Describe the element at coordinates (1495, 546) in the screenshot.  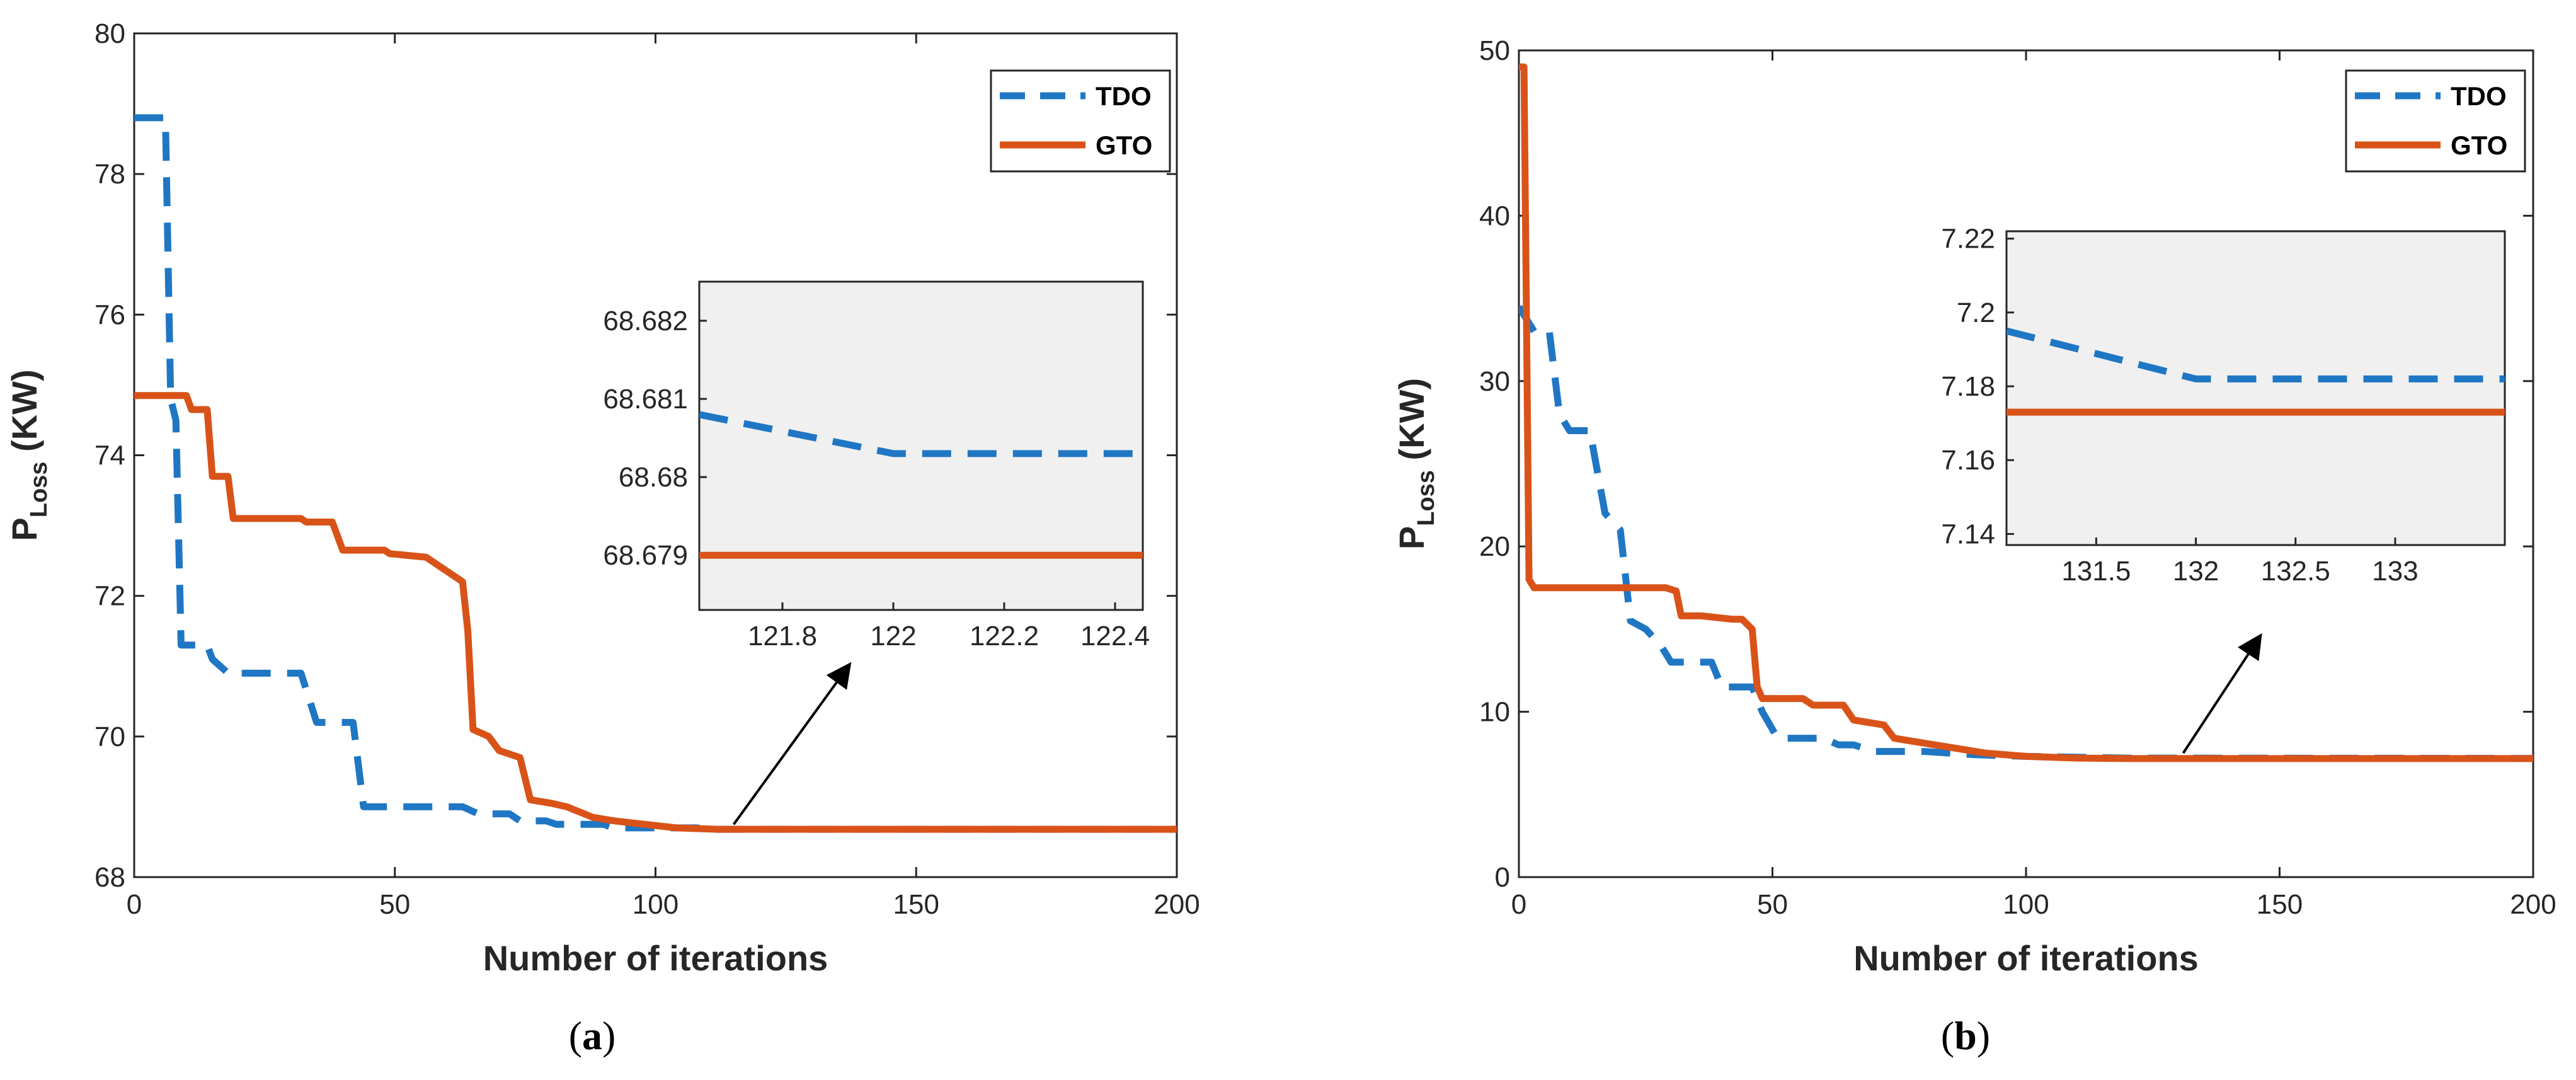
I see `y-tick-label: 20` at that location.